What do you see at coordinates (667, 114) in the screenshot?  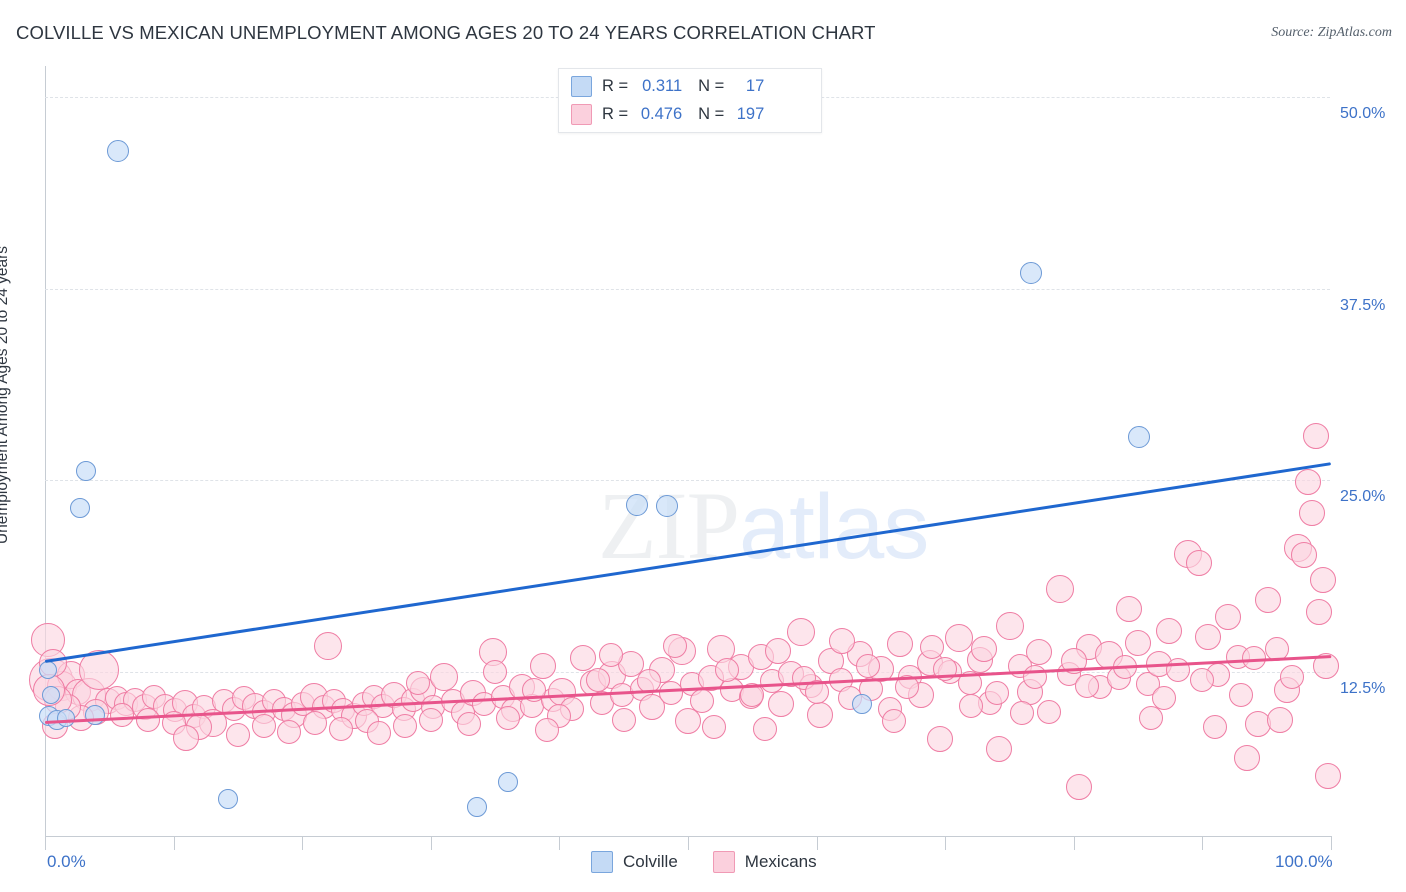 I see `stats-row-mexicans: R = 0.476 N = 197` at bounding box center [667, 114].